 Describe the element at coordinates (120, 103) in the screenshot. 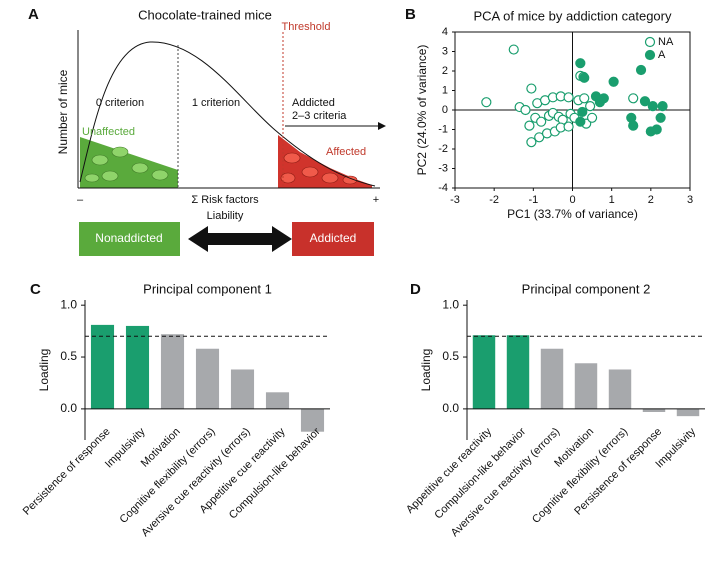

I see `zone-label: 0 criterion` at that location.